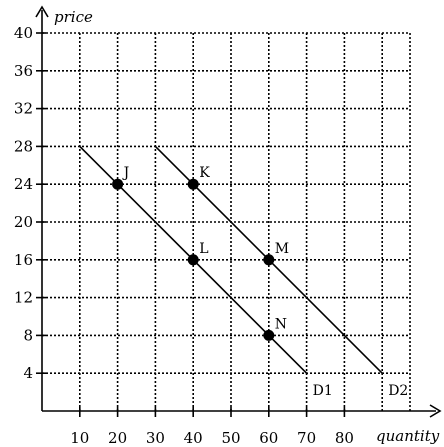 The width and height of the screenshot is (444, 447). Describe the element at coordinates (23, 184) in the screenshot. I see `y-tick-label: 24` at that location.